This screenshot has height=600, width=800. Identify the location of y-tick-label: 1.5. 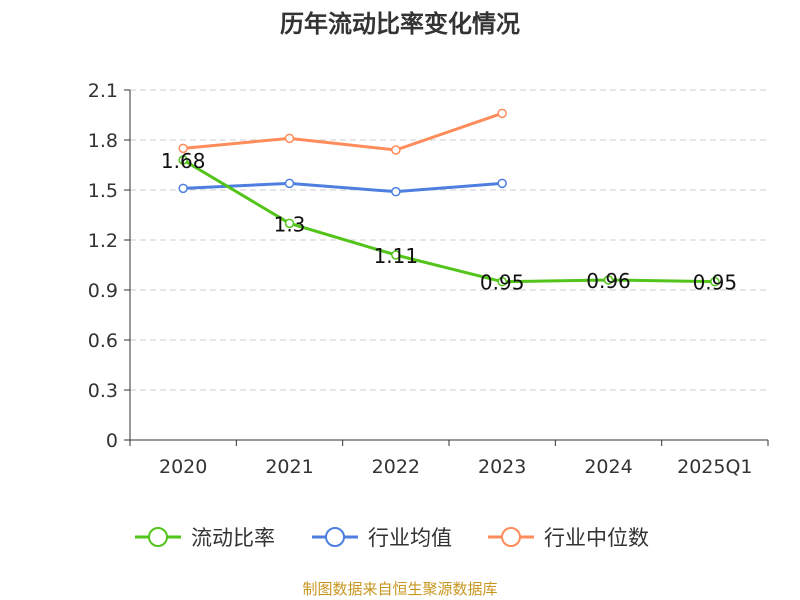
(103, 191).